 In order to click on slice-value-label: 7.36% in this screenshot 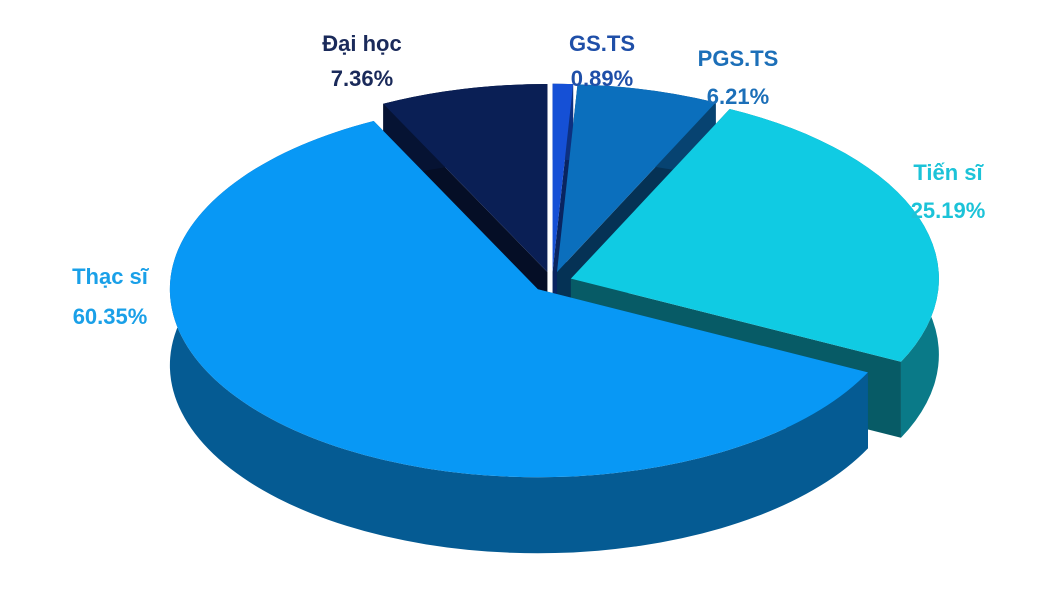, I will do `click(362, 78)`.